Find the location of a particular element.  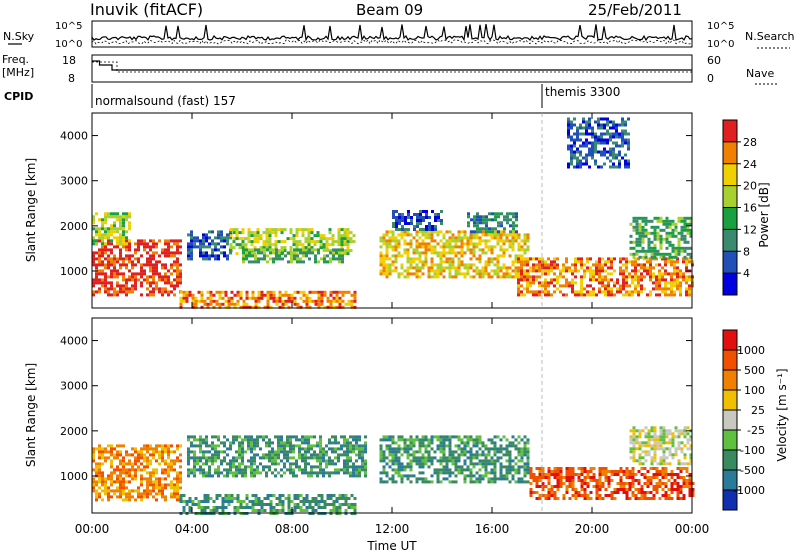

velocity-echo-region is located at coordinates (612, 483).